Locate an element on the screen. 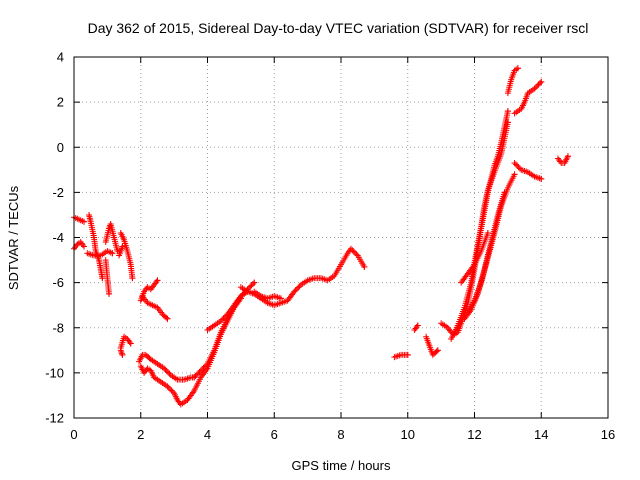 This screenshot has height=480, width=640. y-tick-label: -10 is located at coordinates (54, 372).